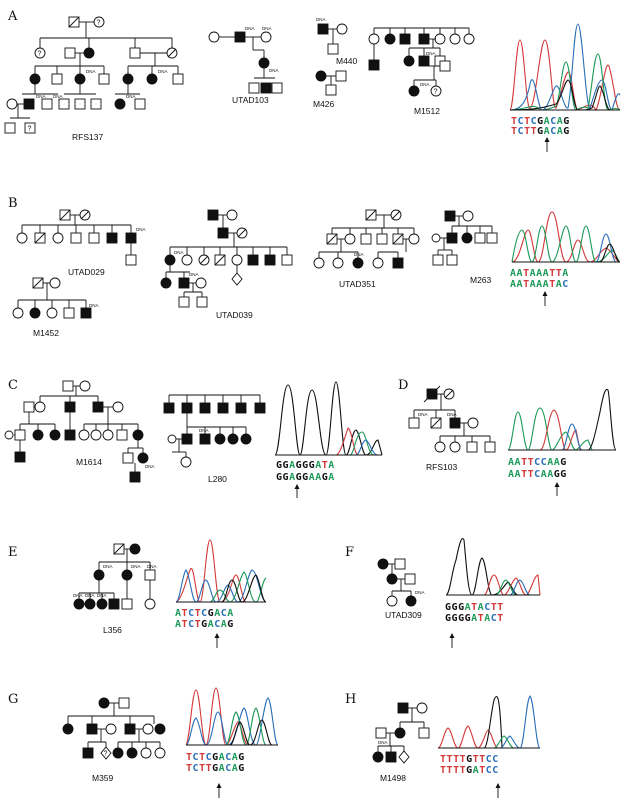 Image resolution: width=625 pixels, height=804 pixels. Describe the element at coordinates (214, 439) in the screenshot. I see `pedigree-l280: DNA L280` at that location.